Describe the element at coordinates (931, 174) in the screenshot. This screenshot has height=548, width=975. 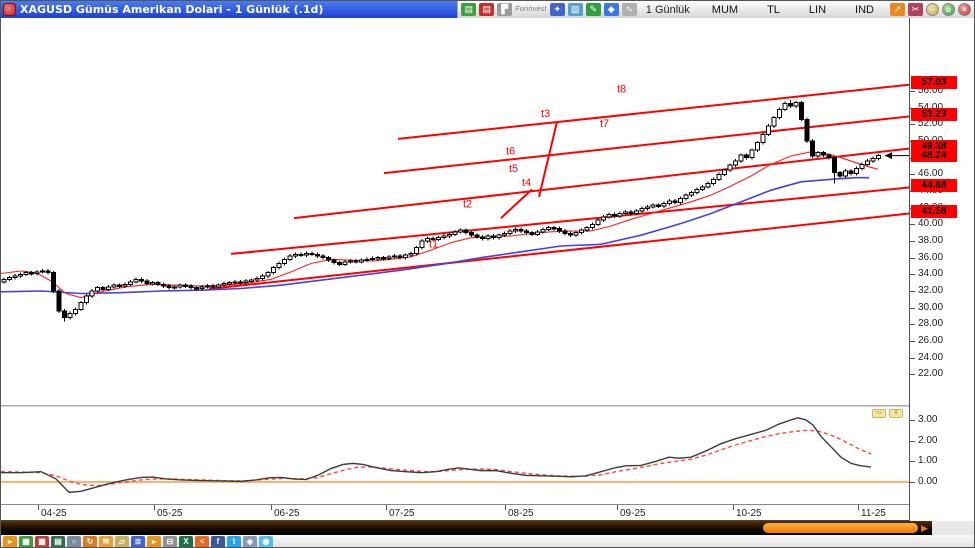
I see `price-tick-label: 46.00` at that location.